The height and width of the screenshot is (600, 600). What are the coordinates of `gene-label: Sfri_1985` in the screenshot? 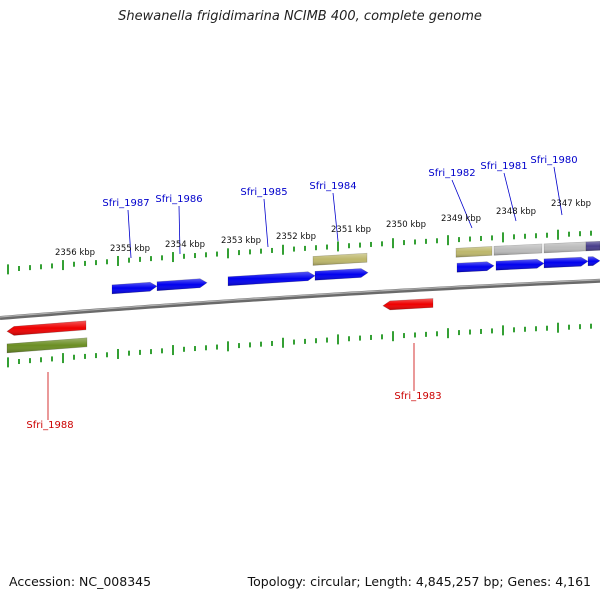 It's located at (263, 192).